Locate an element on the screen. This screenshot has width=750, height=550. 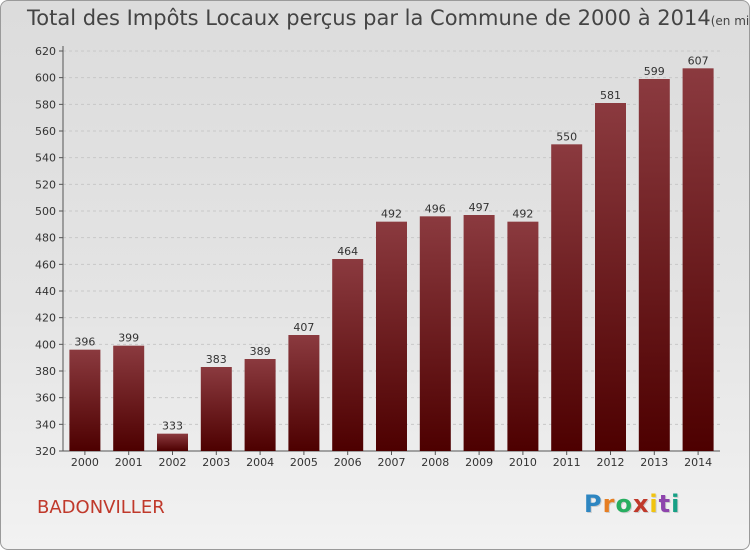
bar-2013 is located at coordinates (654, 265).